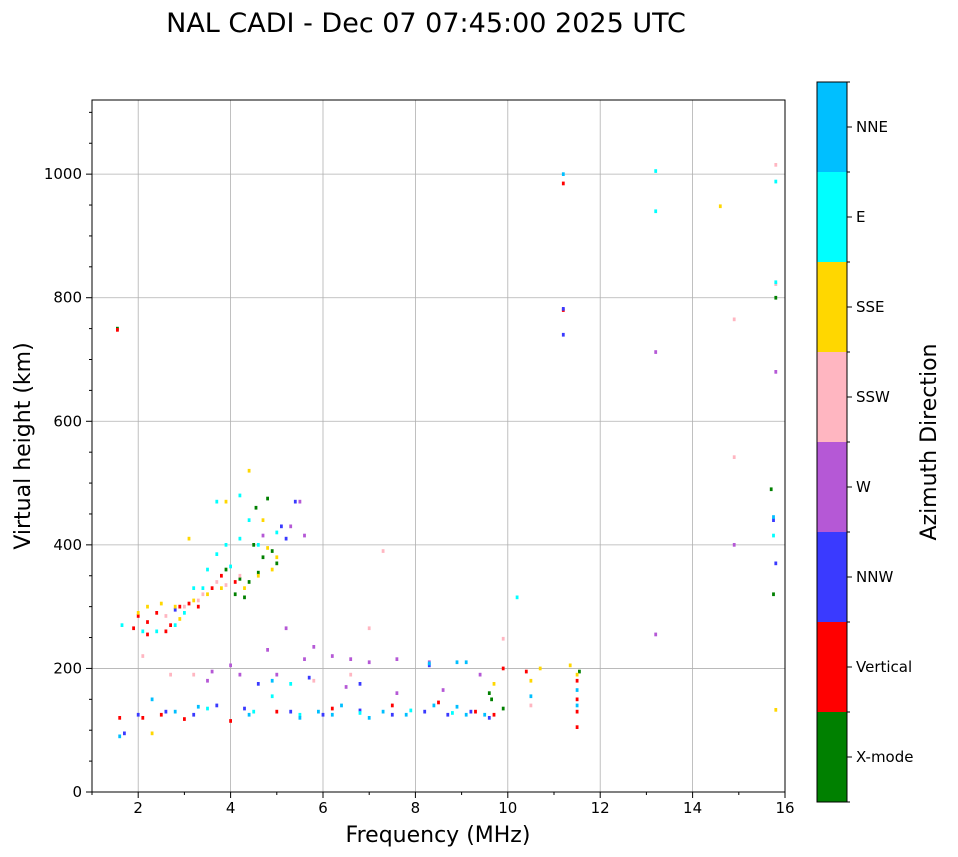  Describe the element at coordinates (416, 808) in the screenshot. I see `x-tick-label: 8` at that location.